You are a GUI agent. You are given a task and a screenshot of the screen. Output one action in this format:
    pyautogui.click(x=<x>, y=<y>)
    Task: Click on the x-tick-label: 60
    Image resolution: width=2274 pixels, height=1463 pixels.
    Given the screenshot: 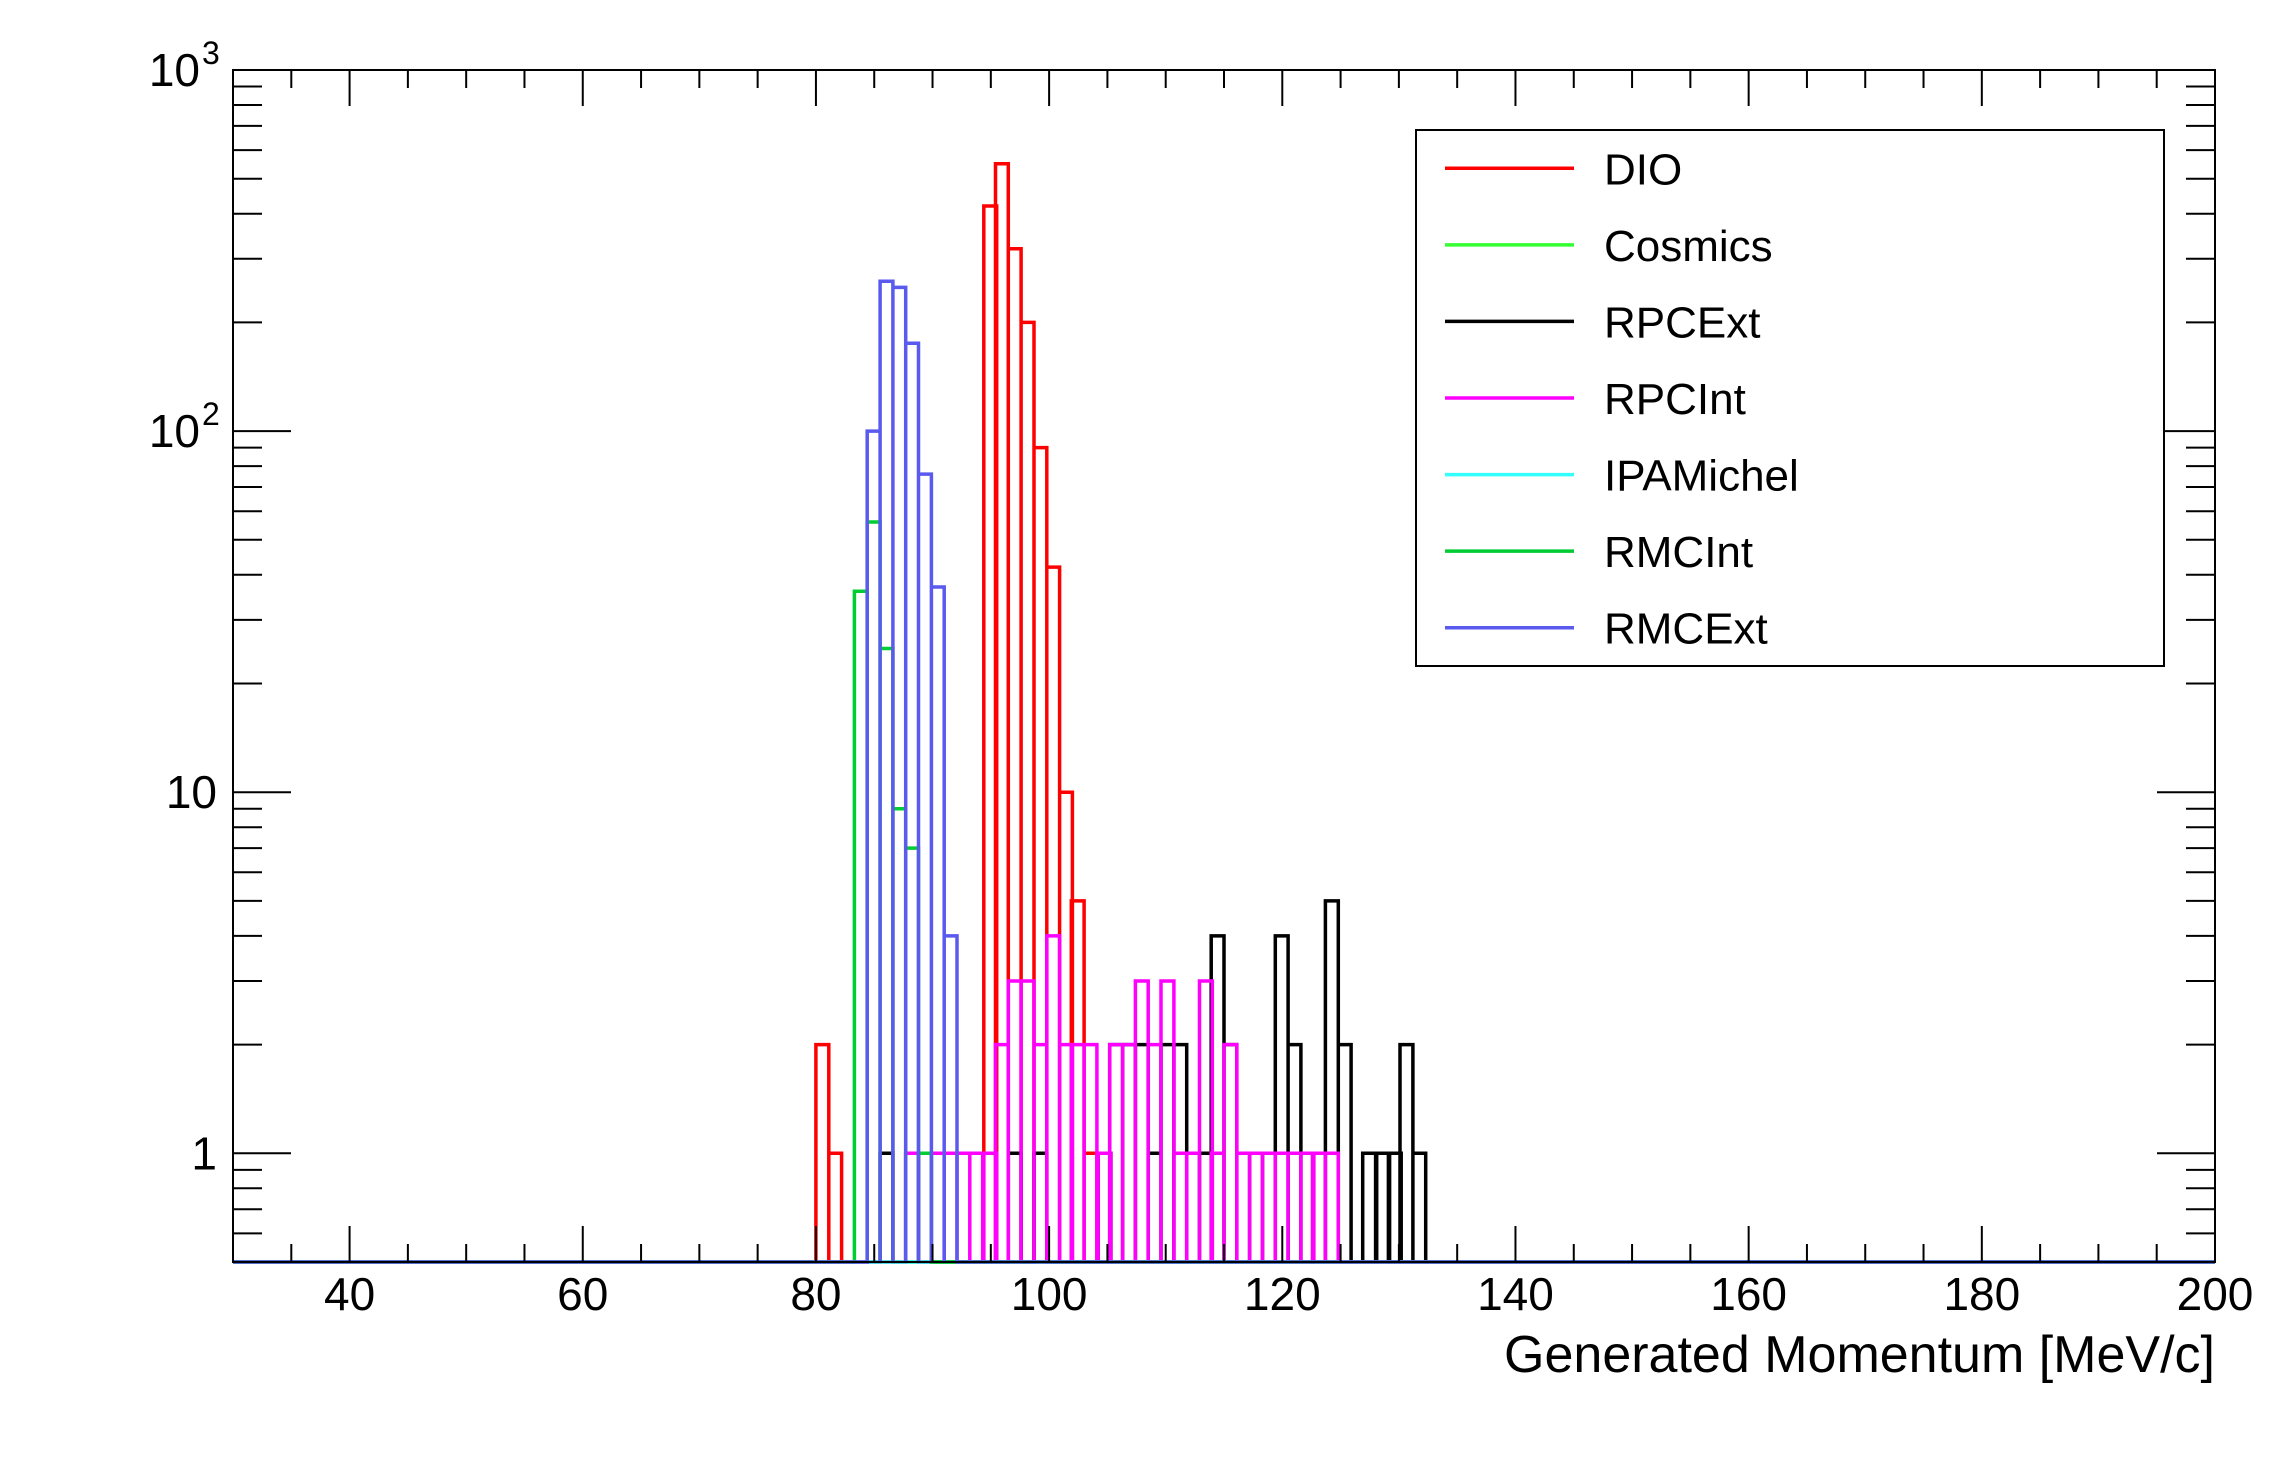 What is the action you would take?
    pyautogui.click(x=582, y=1294)
    